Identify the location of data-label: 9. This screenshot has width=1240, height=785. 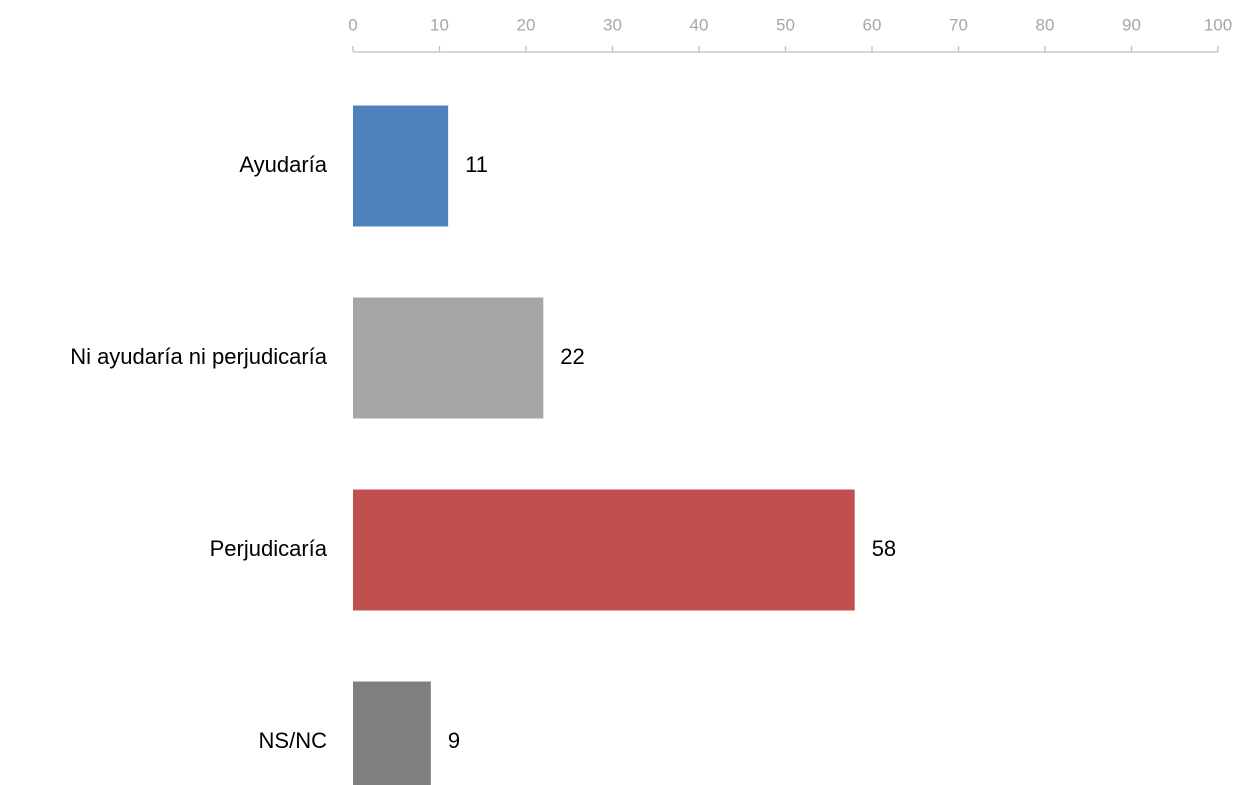
(454, 740).